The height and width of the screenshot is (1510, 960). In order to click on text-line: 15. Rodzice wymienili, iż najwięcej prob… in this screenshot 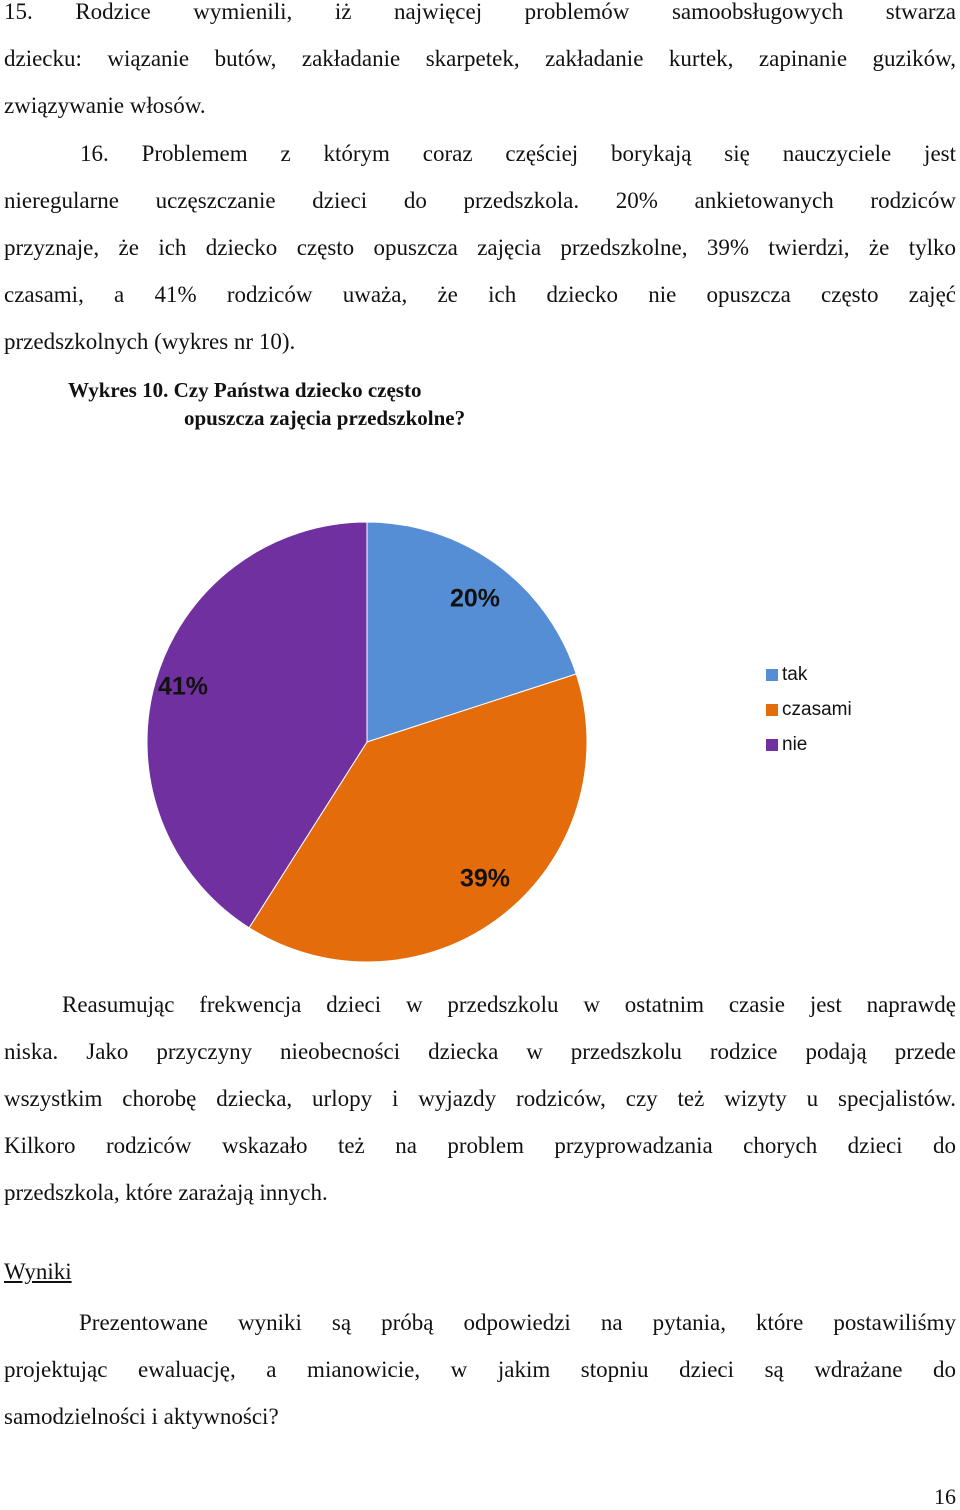, I will do `click(480, 12)`.